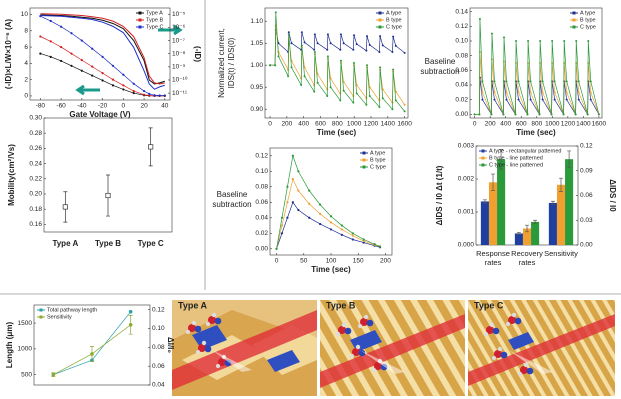 The height and width of the screenshot is (399, 621). What do you see at coordinates (536, 132) in the screenshot?
I see `x-axis-label: Time (sec)` at bounding box center [536, 132].